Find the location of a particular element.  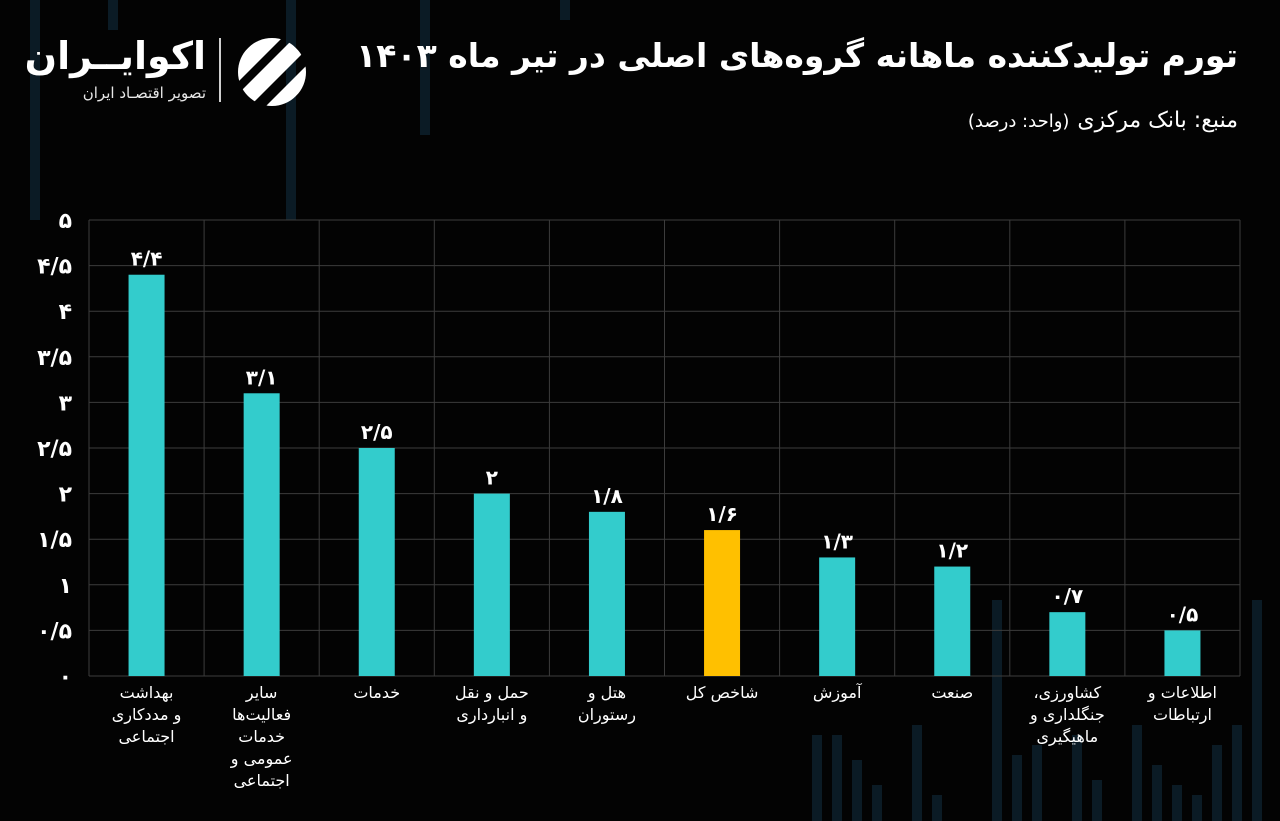

brand-name: اکوایــران is located at coordinates (115, 56).